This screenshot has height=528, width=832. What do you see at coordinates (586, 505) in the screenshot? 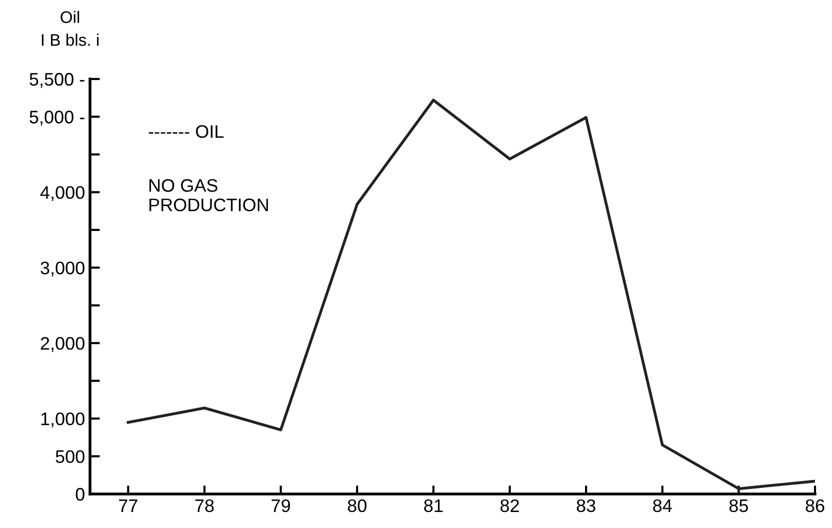
I see `x-tick-label: 83` at bounding box center [586, 505].